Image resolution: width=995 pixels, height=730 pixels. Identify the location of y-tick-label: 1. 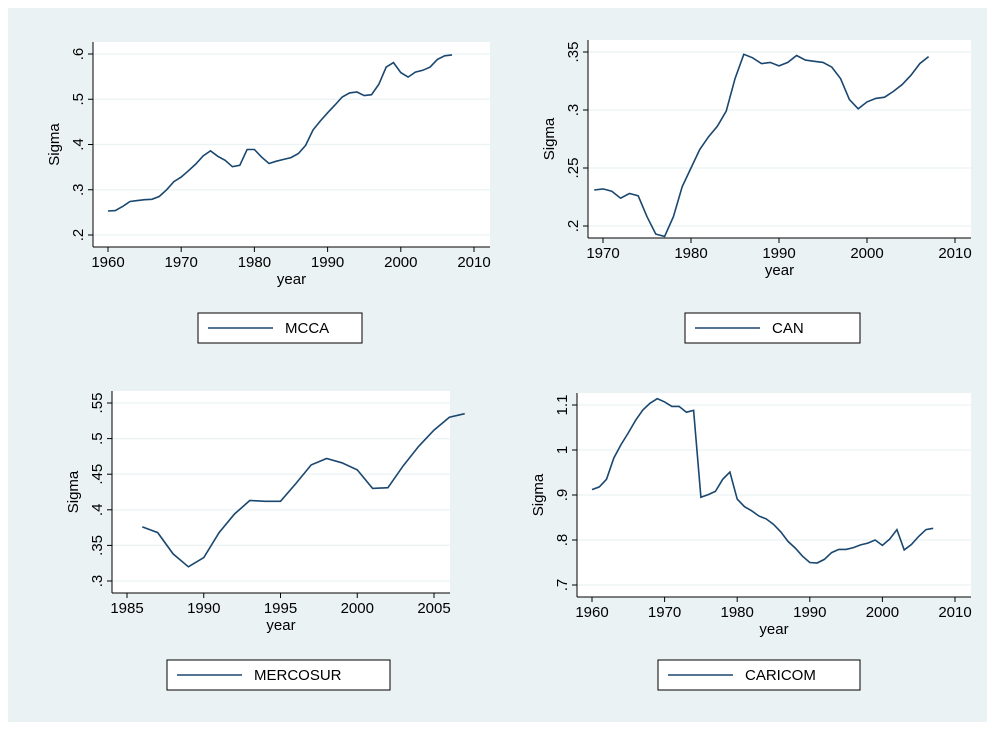
(562, 450).